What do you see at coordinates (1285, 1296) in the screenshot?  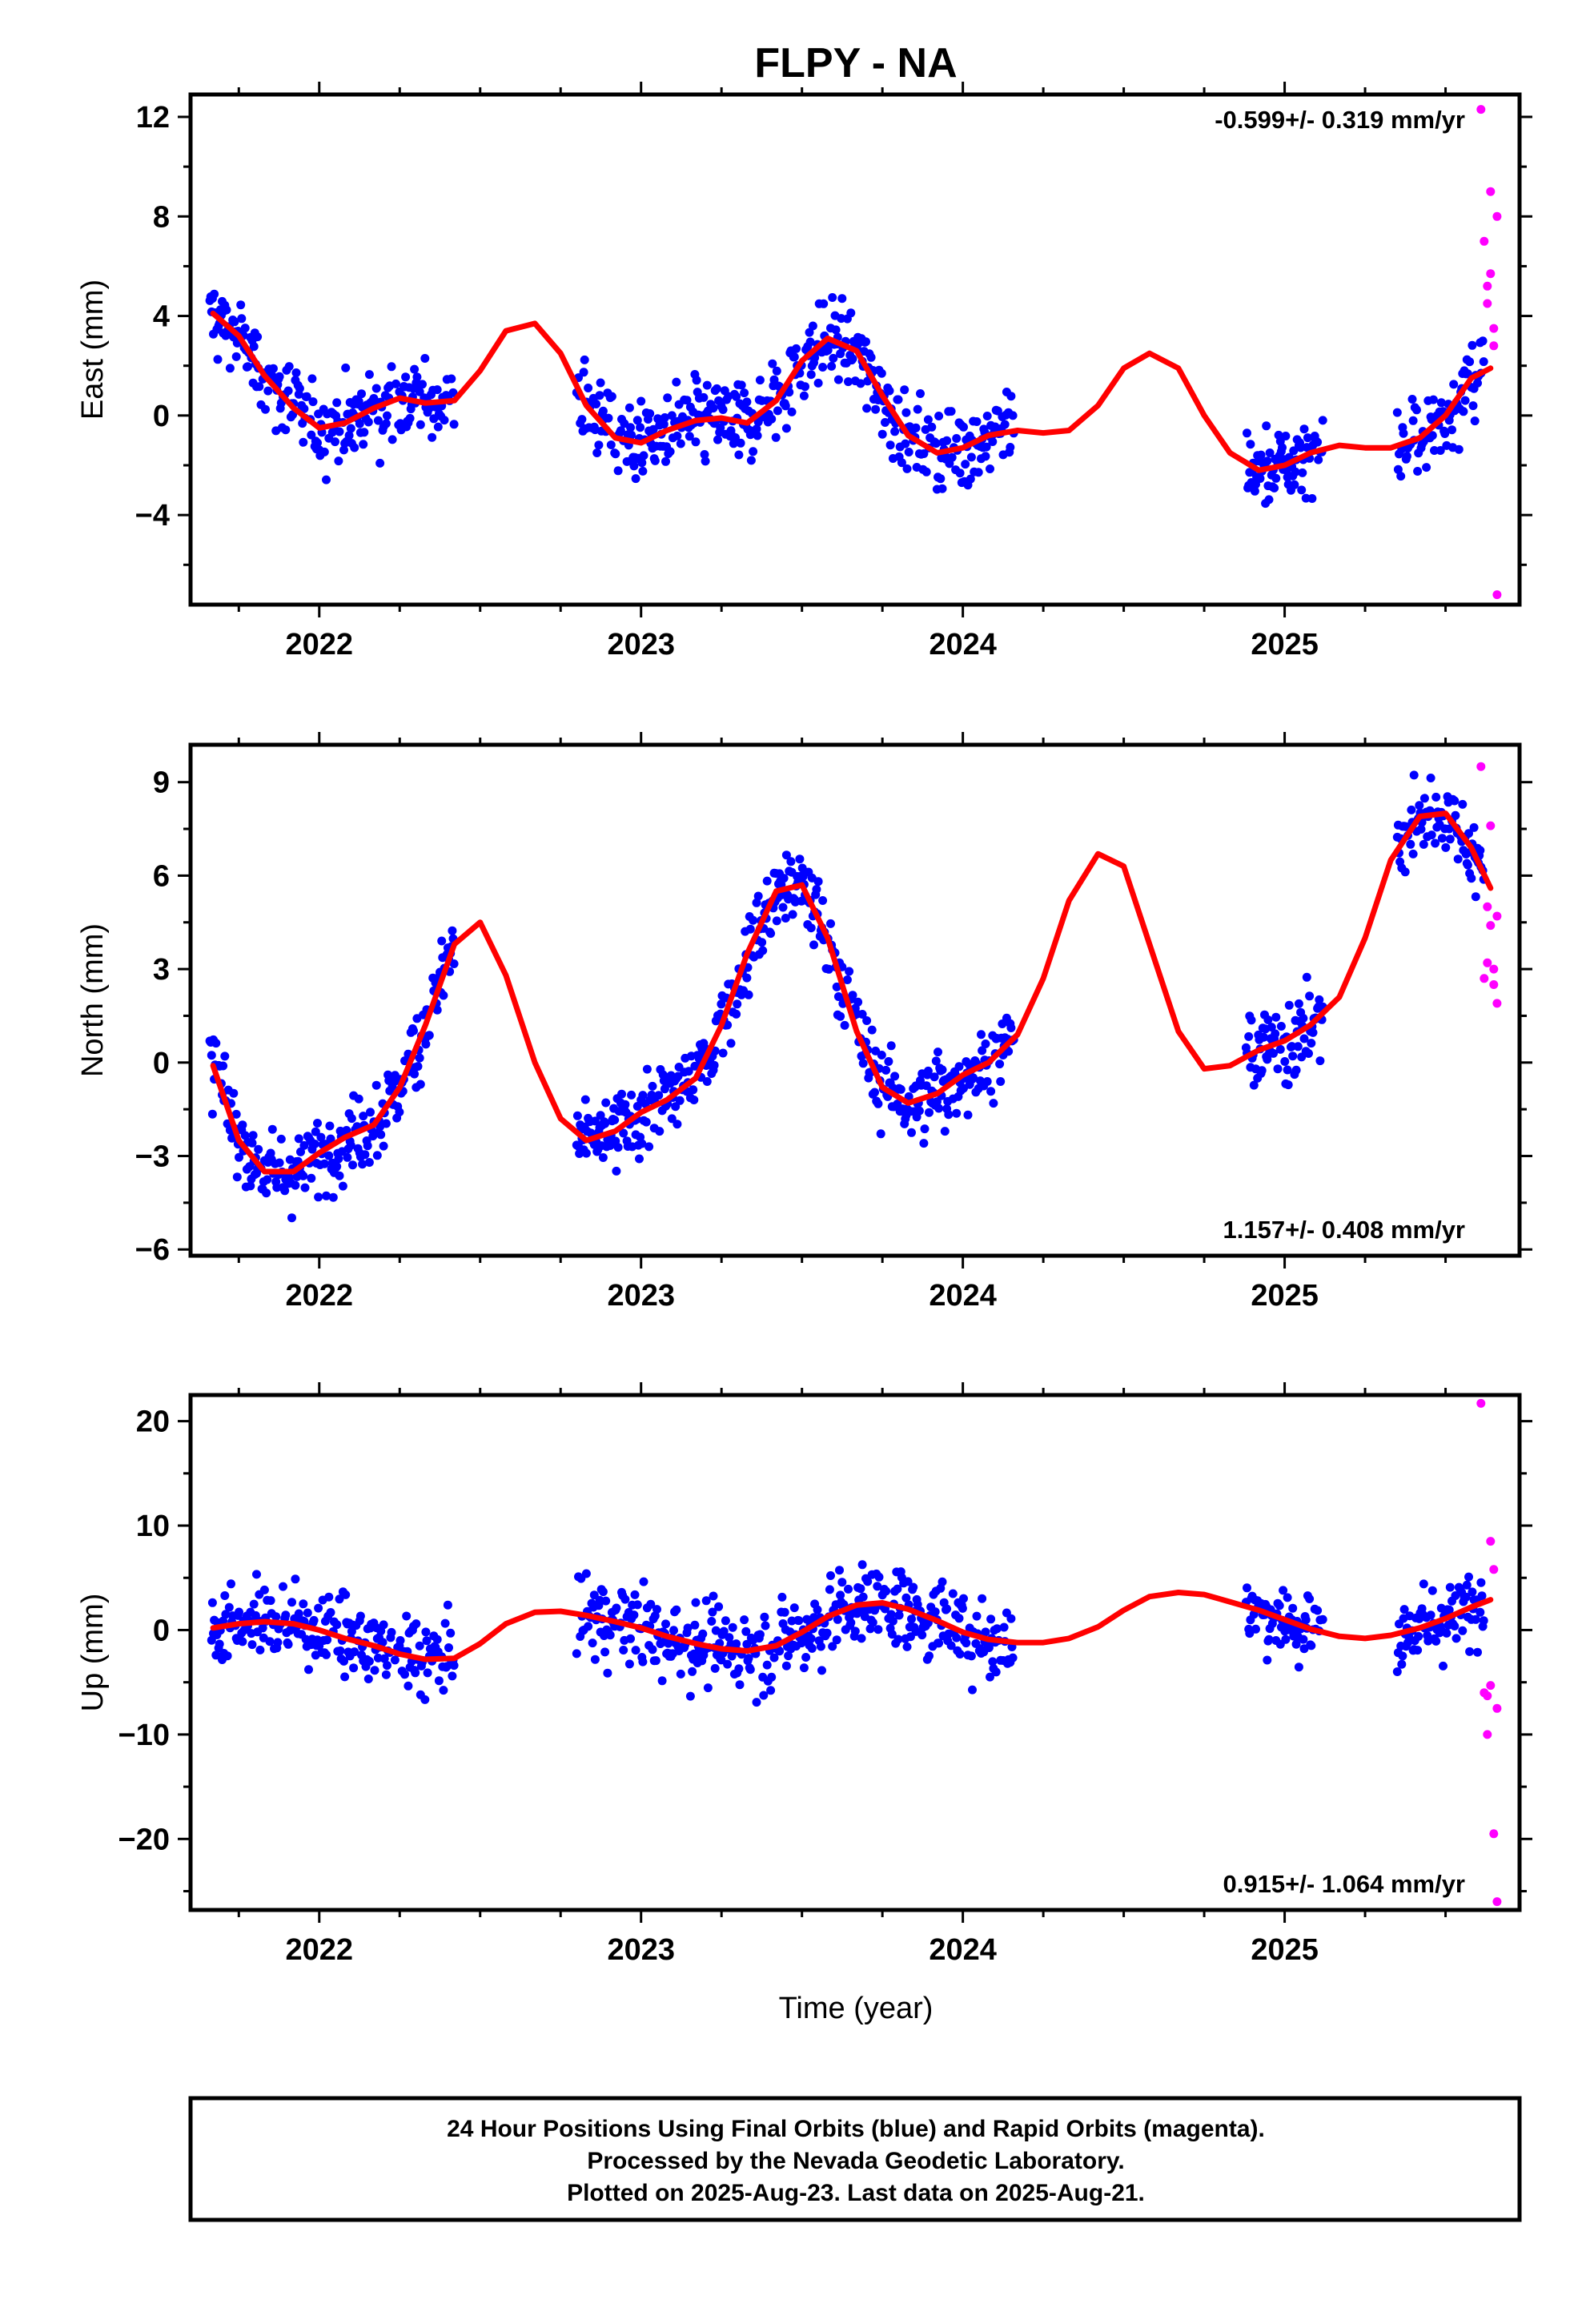 I see `x-tick-label: 2025` at bounding box center [1285, 1296].